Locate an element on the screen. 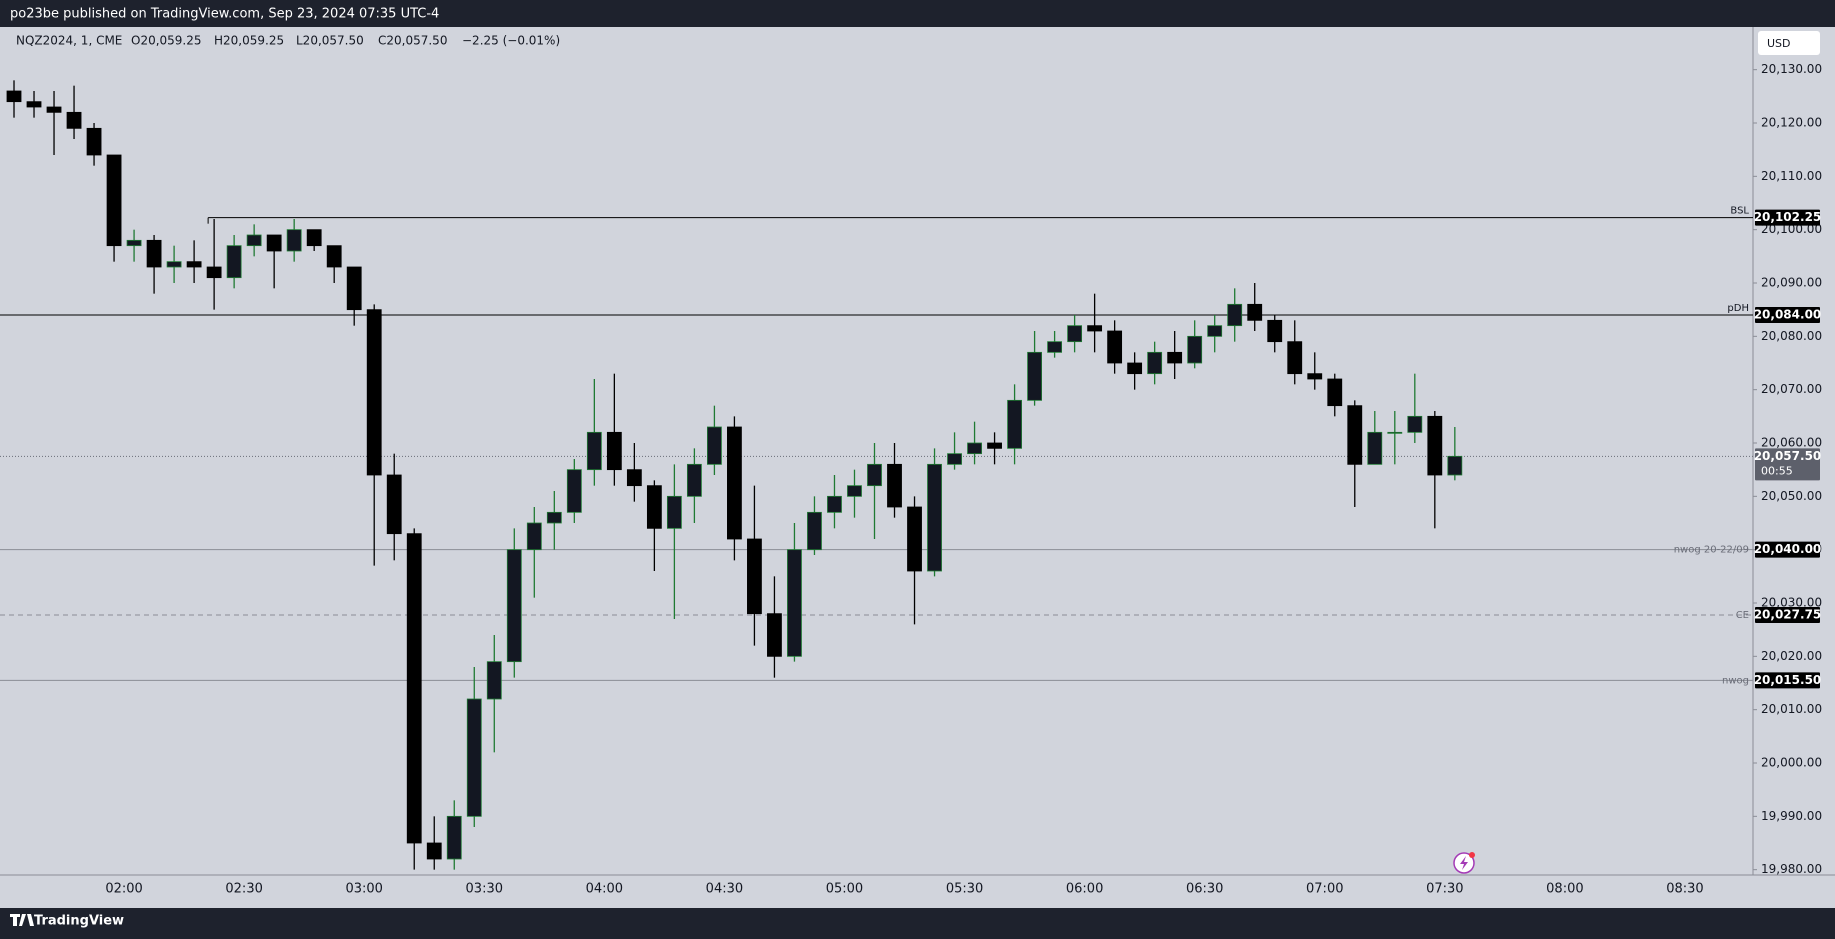 This screenshot has width=1835, height=939. x-tick-label: 02:00 is located at coordinates (123, 889).